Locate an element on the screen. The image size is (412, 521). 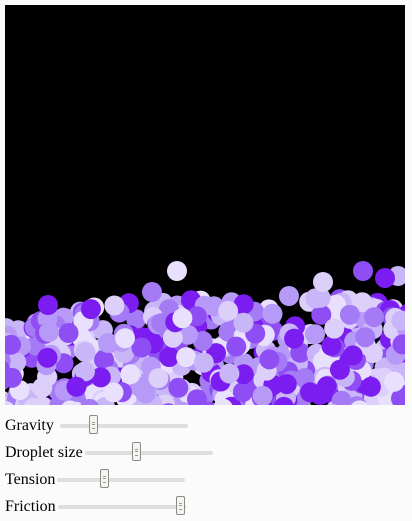
droplet-size-label: Droplet size is located at coordinates (44, 452).